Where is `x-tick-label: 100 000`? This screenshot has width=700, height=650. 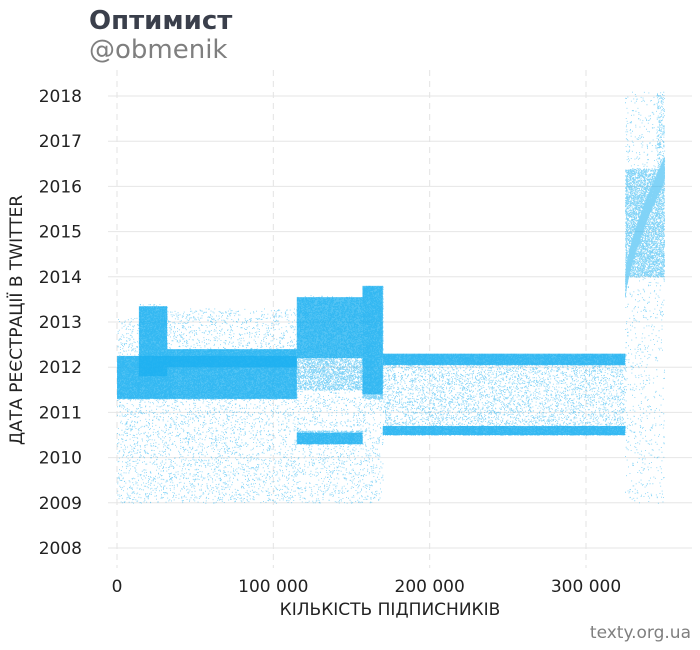
x-tick-label: 100 000 is located at coordinates (273, 587).